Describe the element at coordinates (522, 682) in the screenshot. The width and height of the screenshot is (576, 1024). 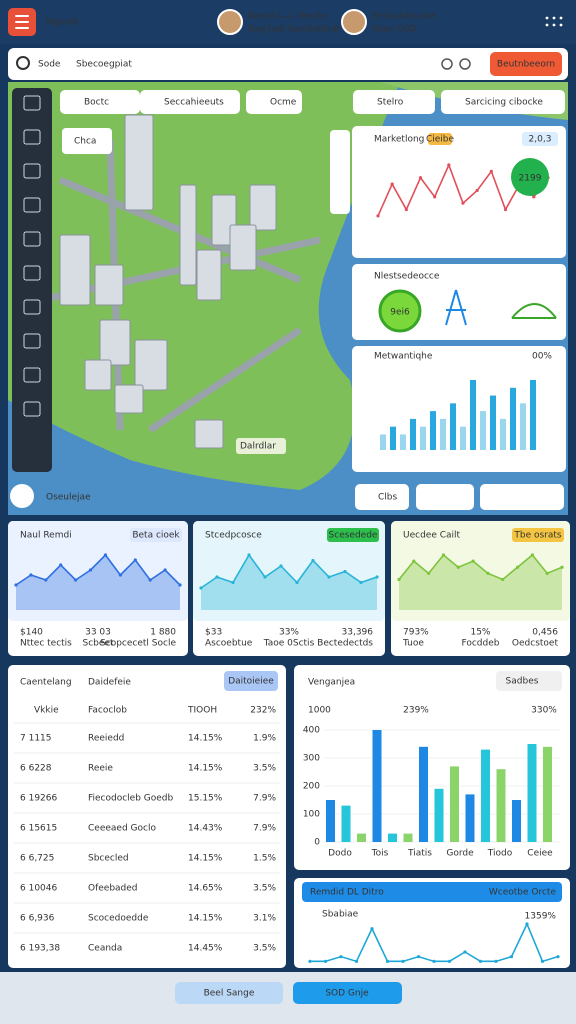
I see `chart-button-label: Sadbes` at that location.